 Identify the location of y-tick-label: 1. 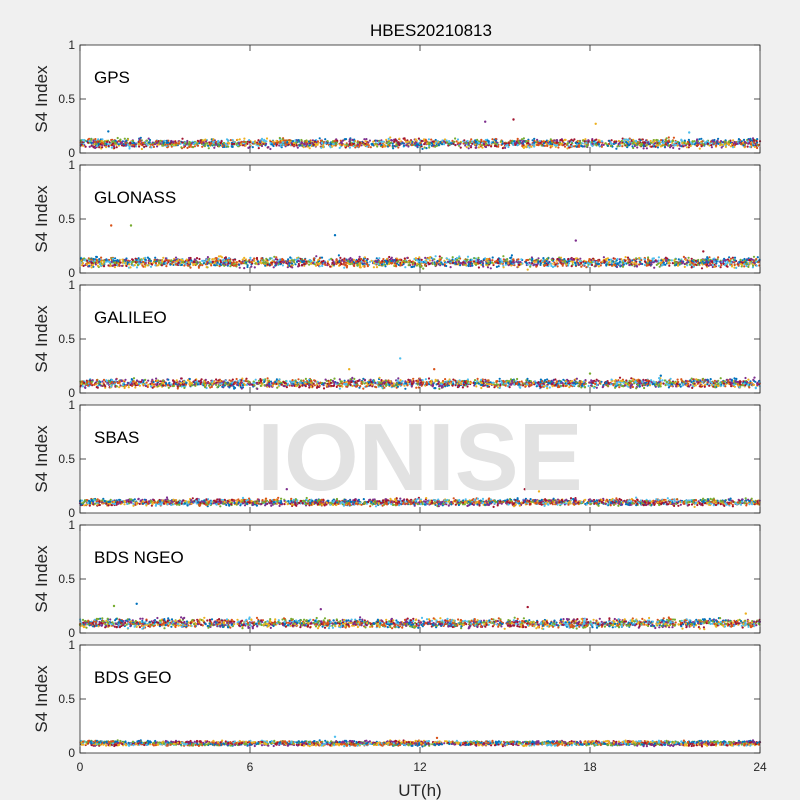
(71, 165).